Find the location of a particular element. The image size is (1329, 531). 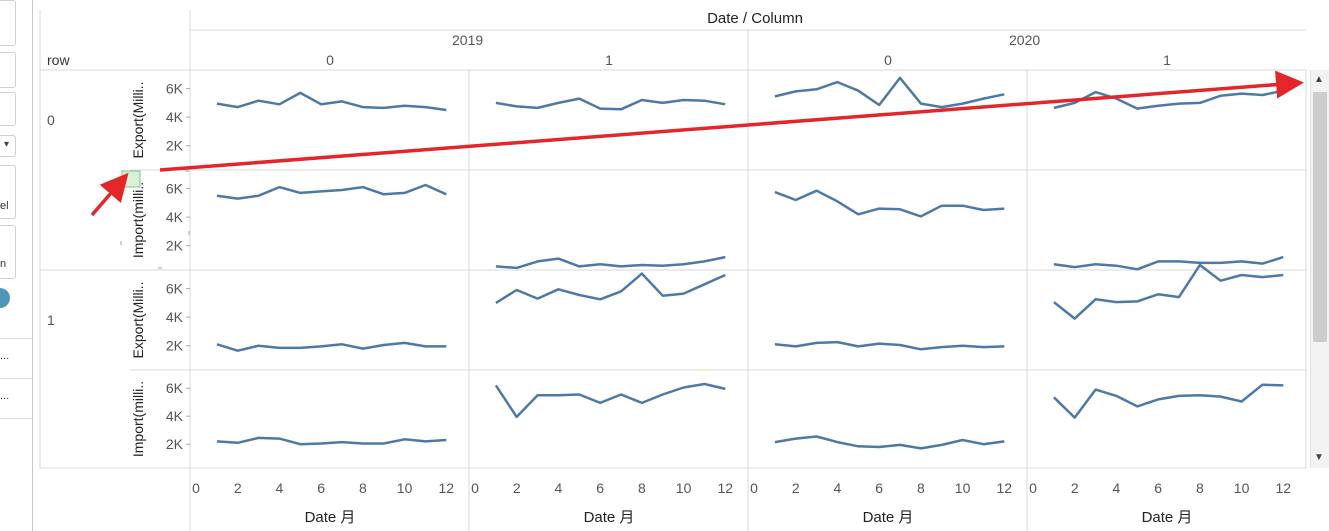

row-header: 0 is located at coordinates (51, 120).